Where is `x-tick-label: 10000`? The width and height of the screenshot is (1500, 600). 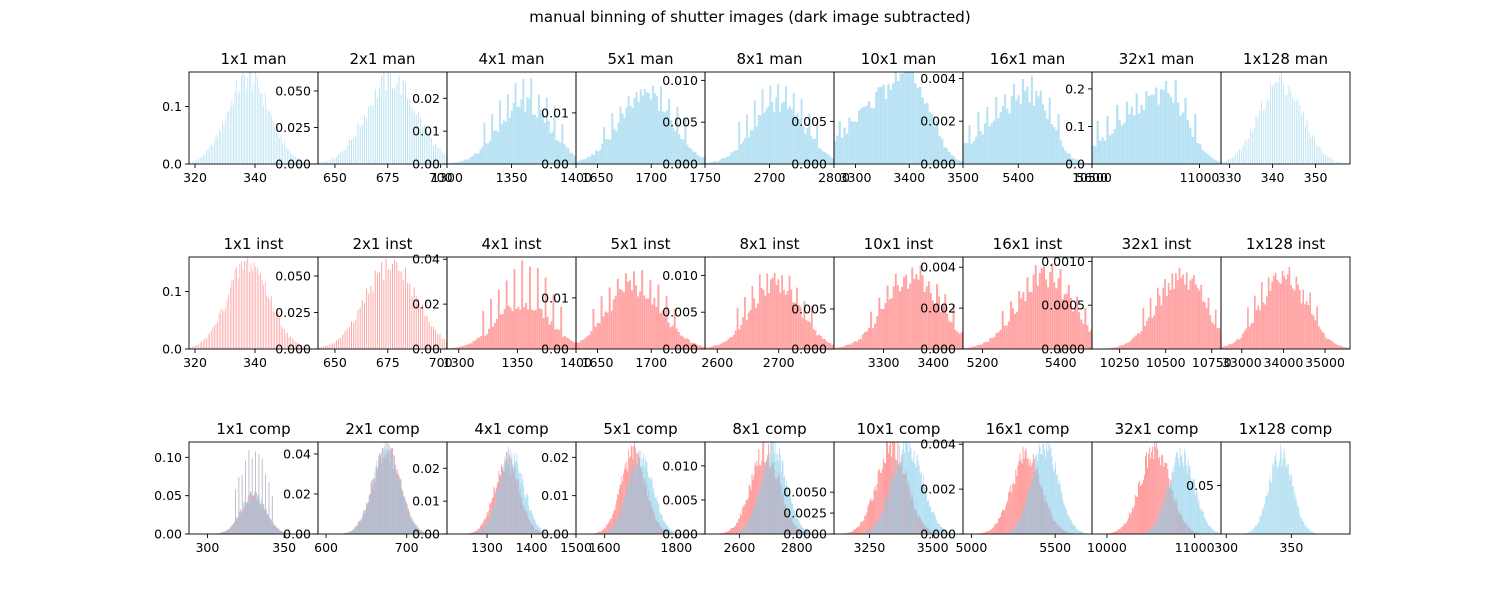 x-tick-label: 10000 is located at coordinates (1107, 547).